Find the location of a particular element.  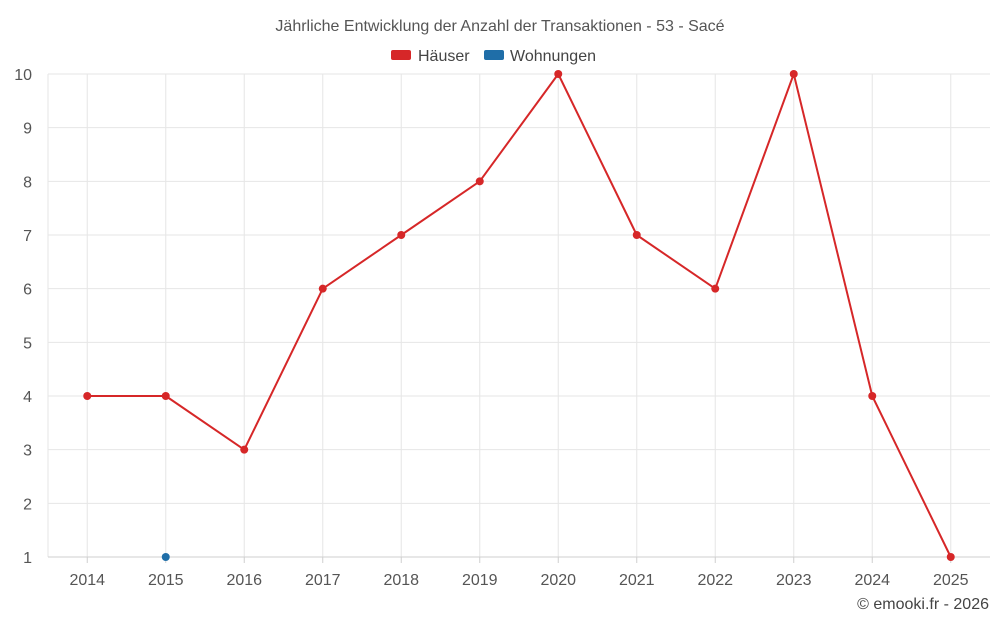

x-tick-label: 2017 is located at coordinates (323, 580).